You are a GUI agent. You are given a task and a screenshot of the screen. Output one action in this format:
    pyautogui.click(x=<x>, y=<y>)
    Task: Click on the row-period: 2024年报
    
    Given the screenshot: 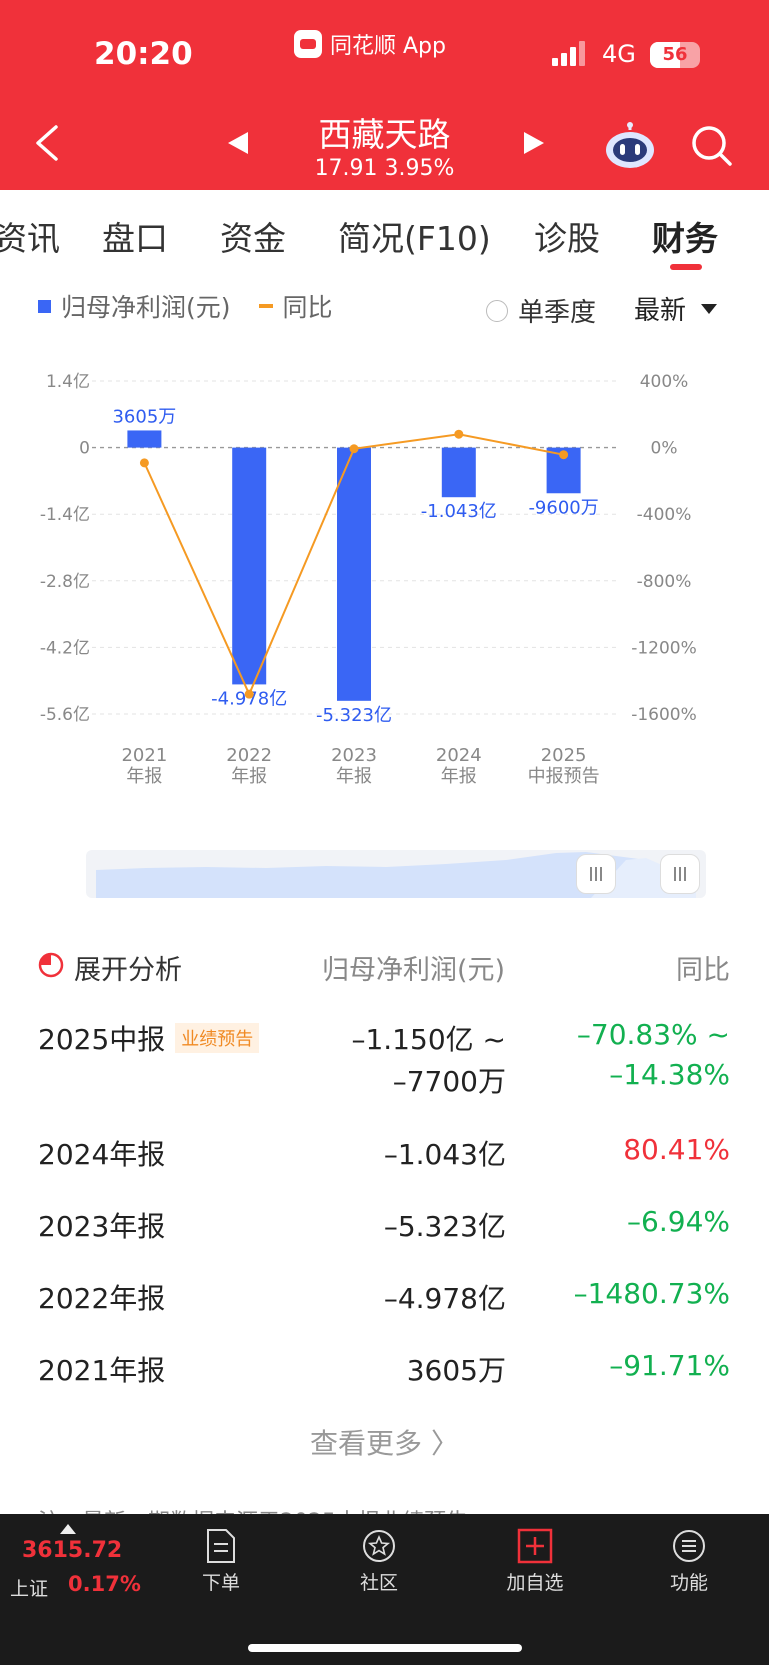 What is the action you would take?
    pyautogui.click(x=102, y=1154)
    